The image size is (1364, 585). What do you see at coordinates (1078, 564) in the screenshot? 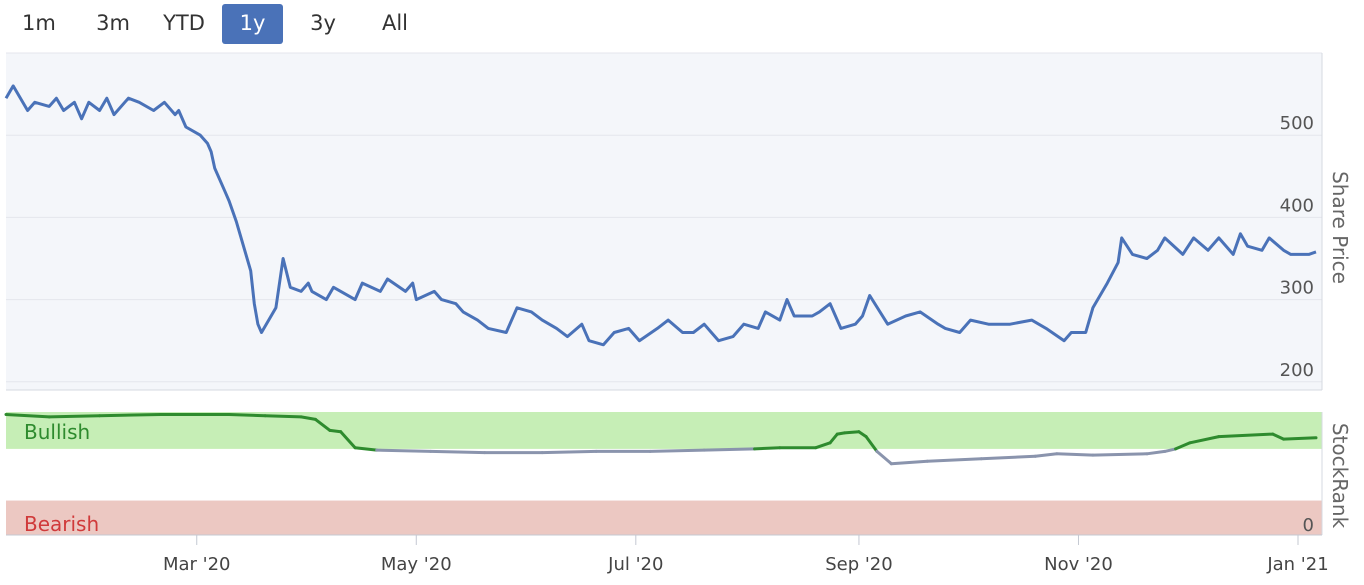
I see `x-tick-label: Nov '20` at bounding box center [1078, 564].